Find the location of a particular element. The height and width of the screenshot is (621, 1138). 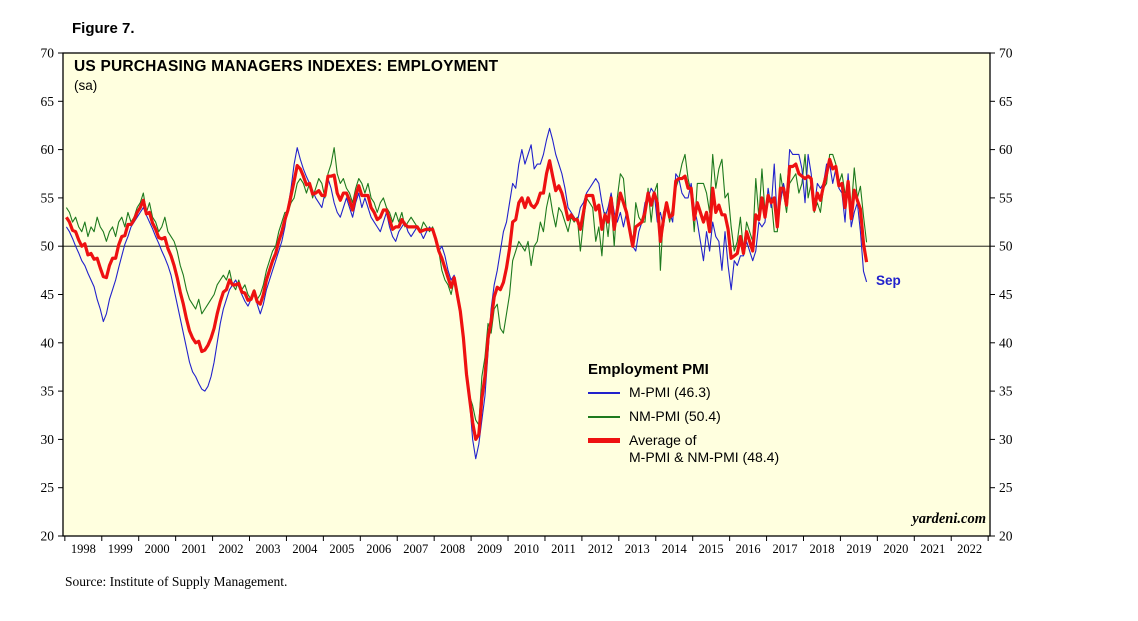

sep-annotation: Sep is located at coordinates (888, 280).